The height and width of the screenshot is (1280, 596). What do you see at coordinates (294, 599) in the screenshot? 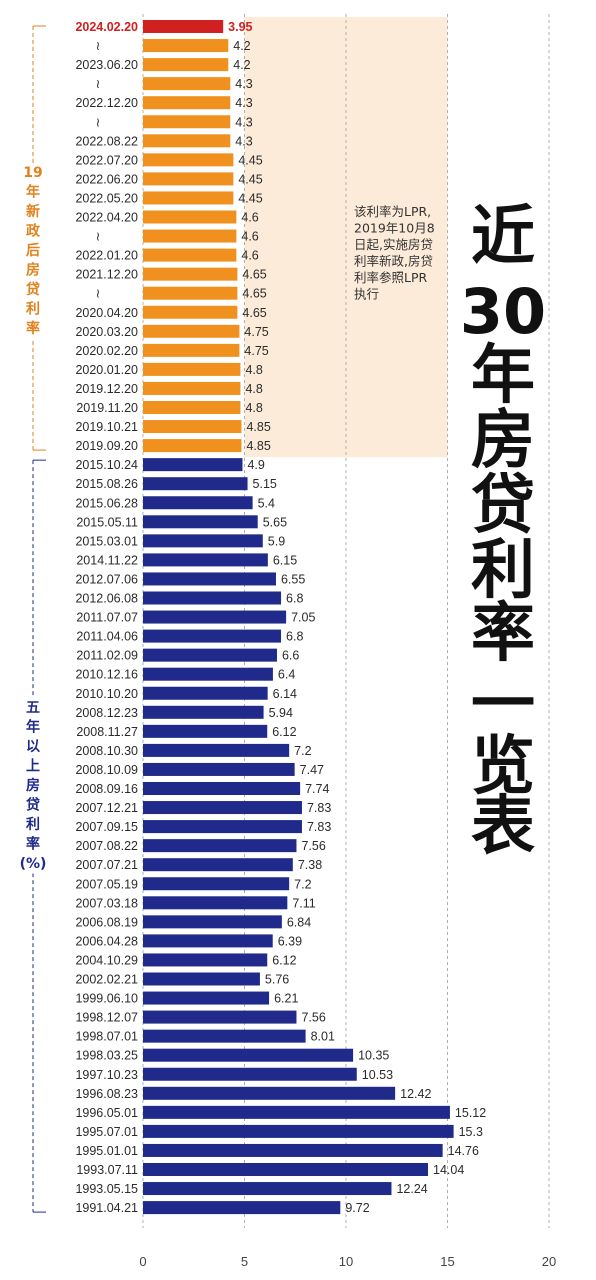
I see `value-label-30: 6.8` at bounding box center [294, 599].